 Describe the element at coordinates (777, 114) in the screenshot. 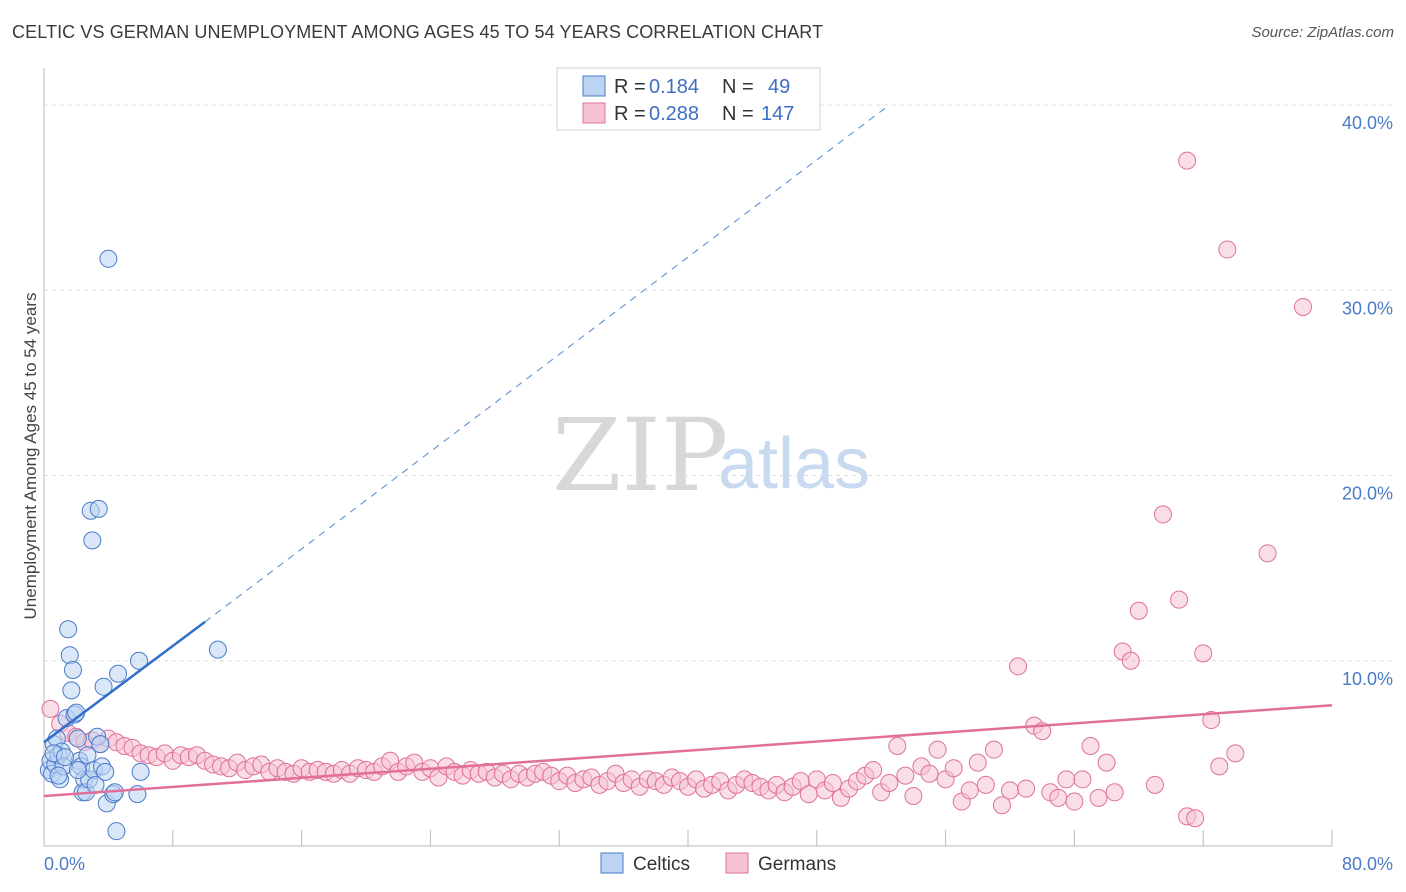

I see `german-n-value: 147` at that location.